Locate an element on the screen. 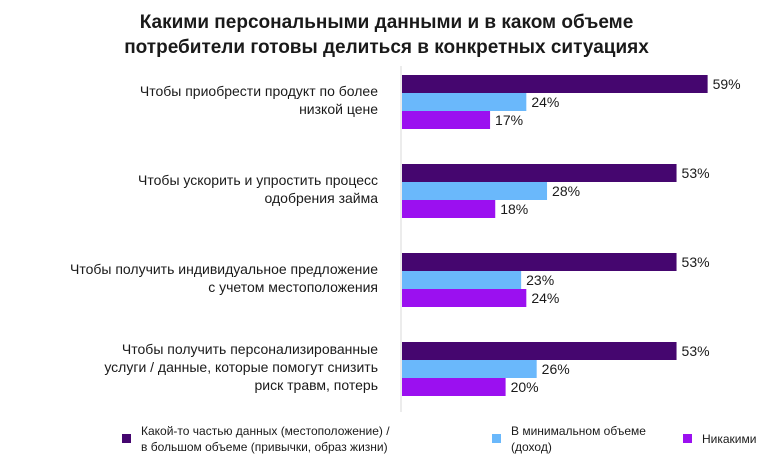  legend-label-2-line-1: В минимальном объеме is located at coordinates (578, 431).